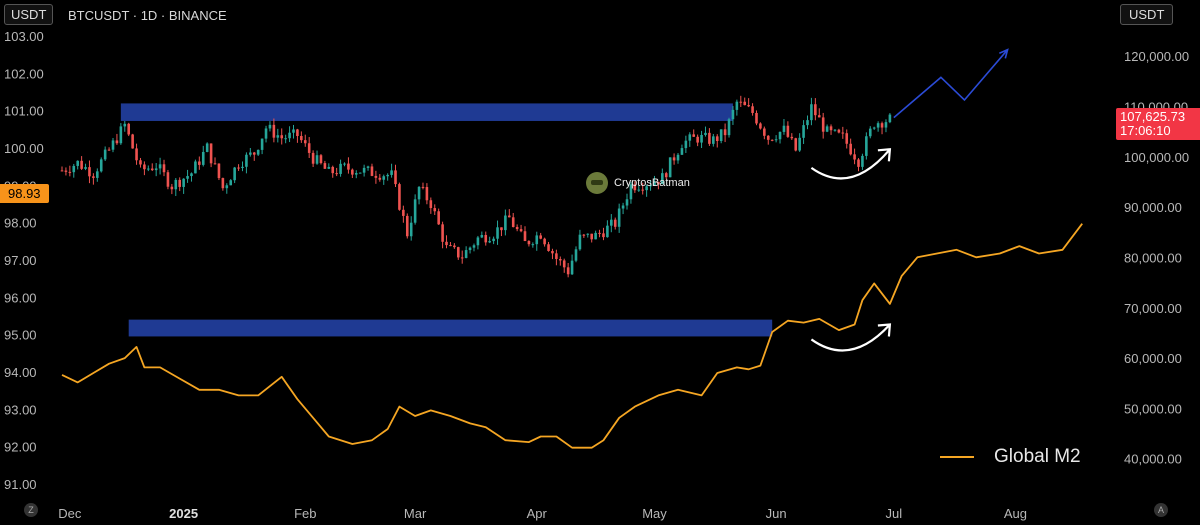  Describe the element at coordinates (70, 513) in the screenshot. I see `x-tick-label: Dec` at that location.